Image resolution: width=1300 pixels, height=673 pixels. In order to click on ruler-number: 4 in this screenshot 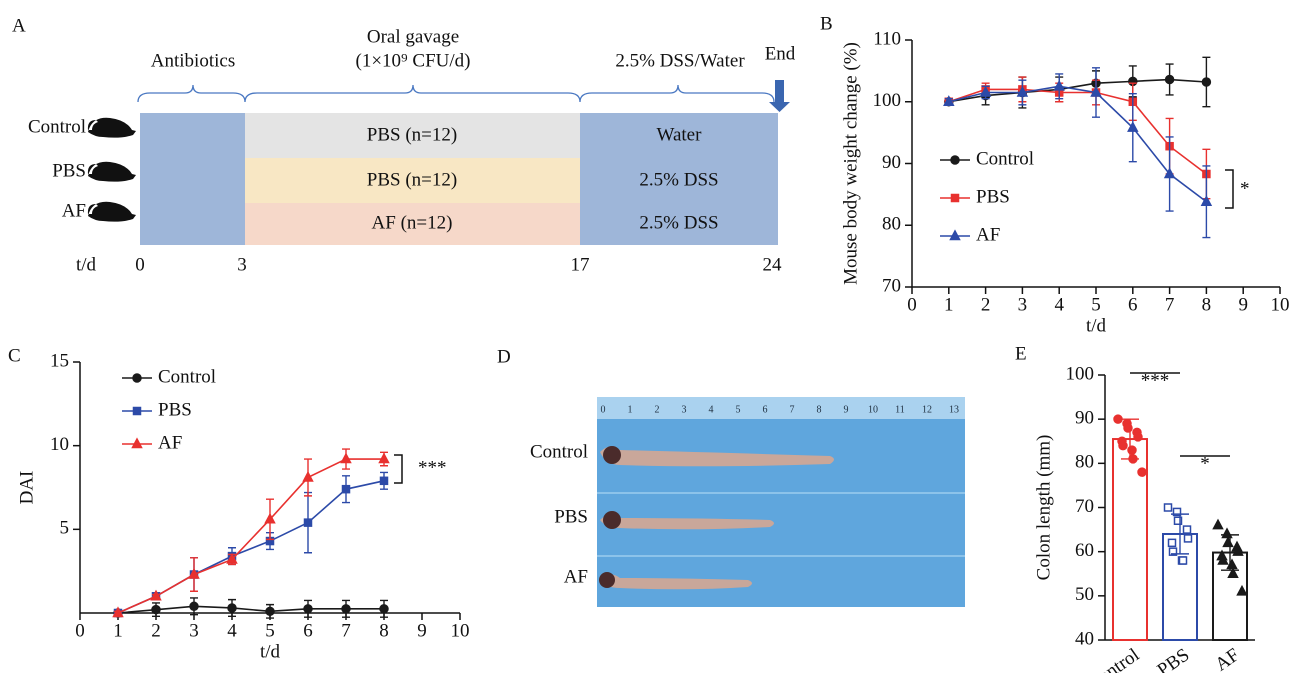, I will do `click(711, 409)`.